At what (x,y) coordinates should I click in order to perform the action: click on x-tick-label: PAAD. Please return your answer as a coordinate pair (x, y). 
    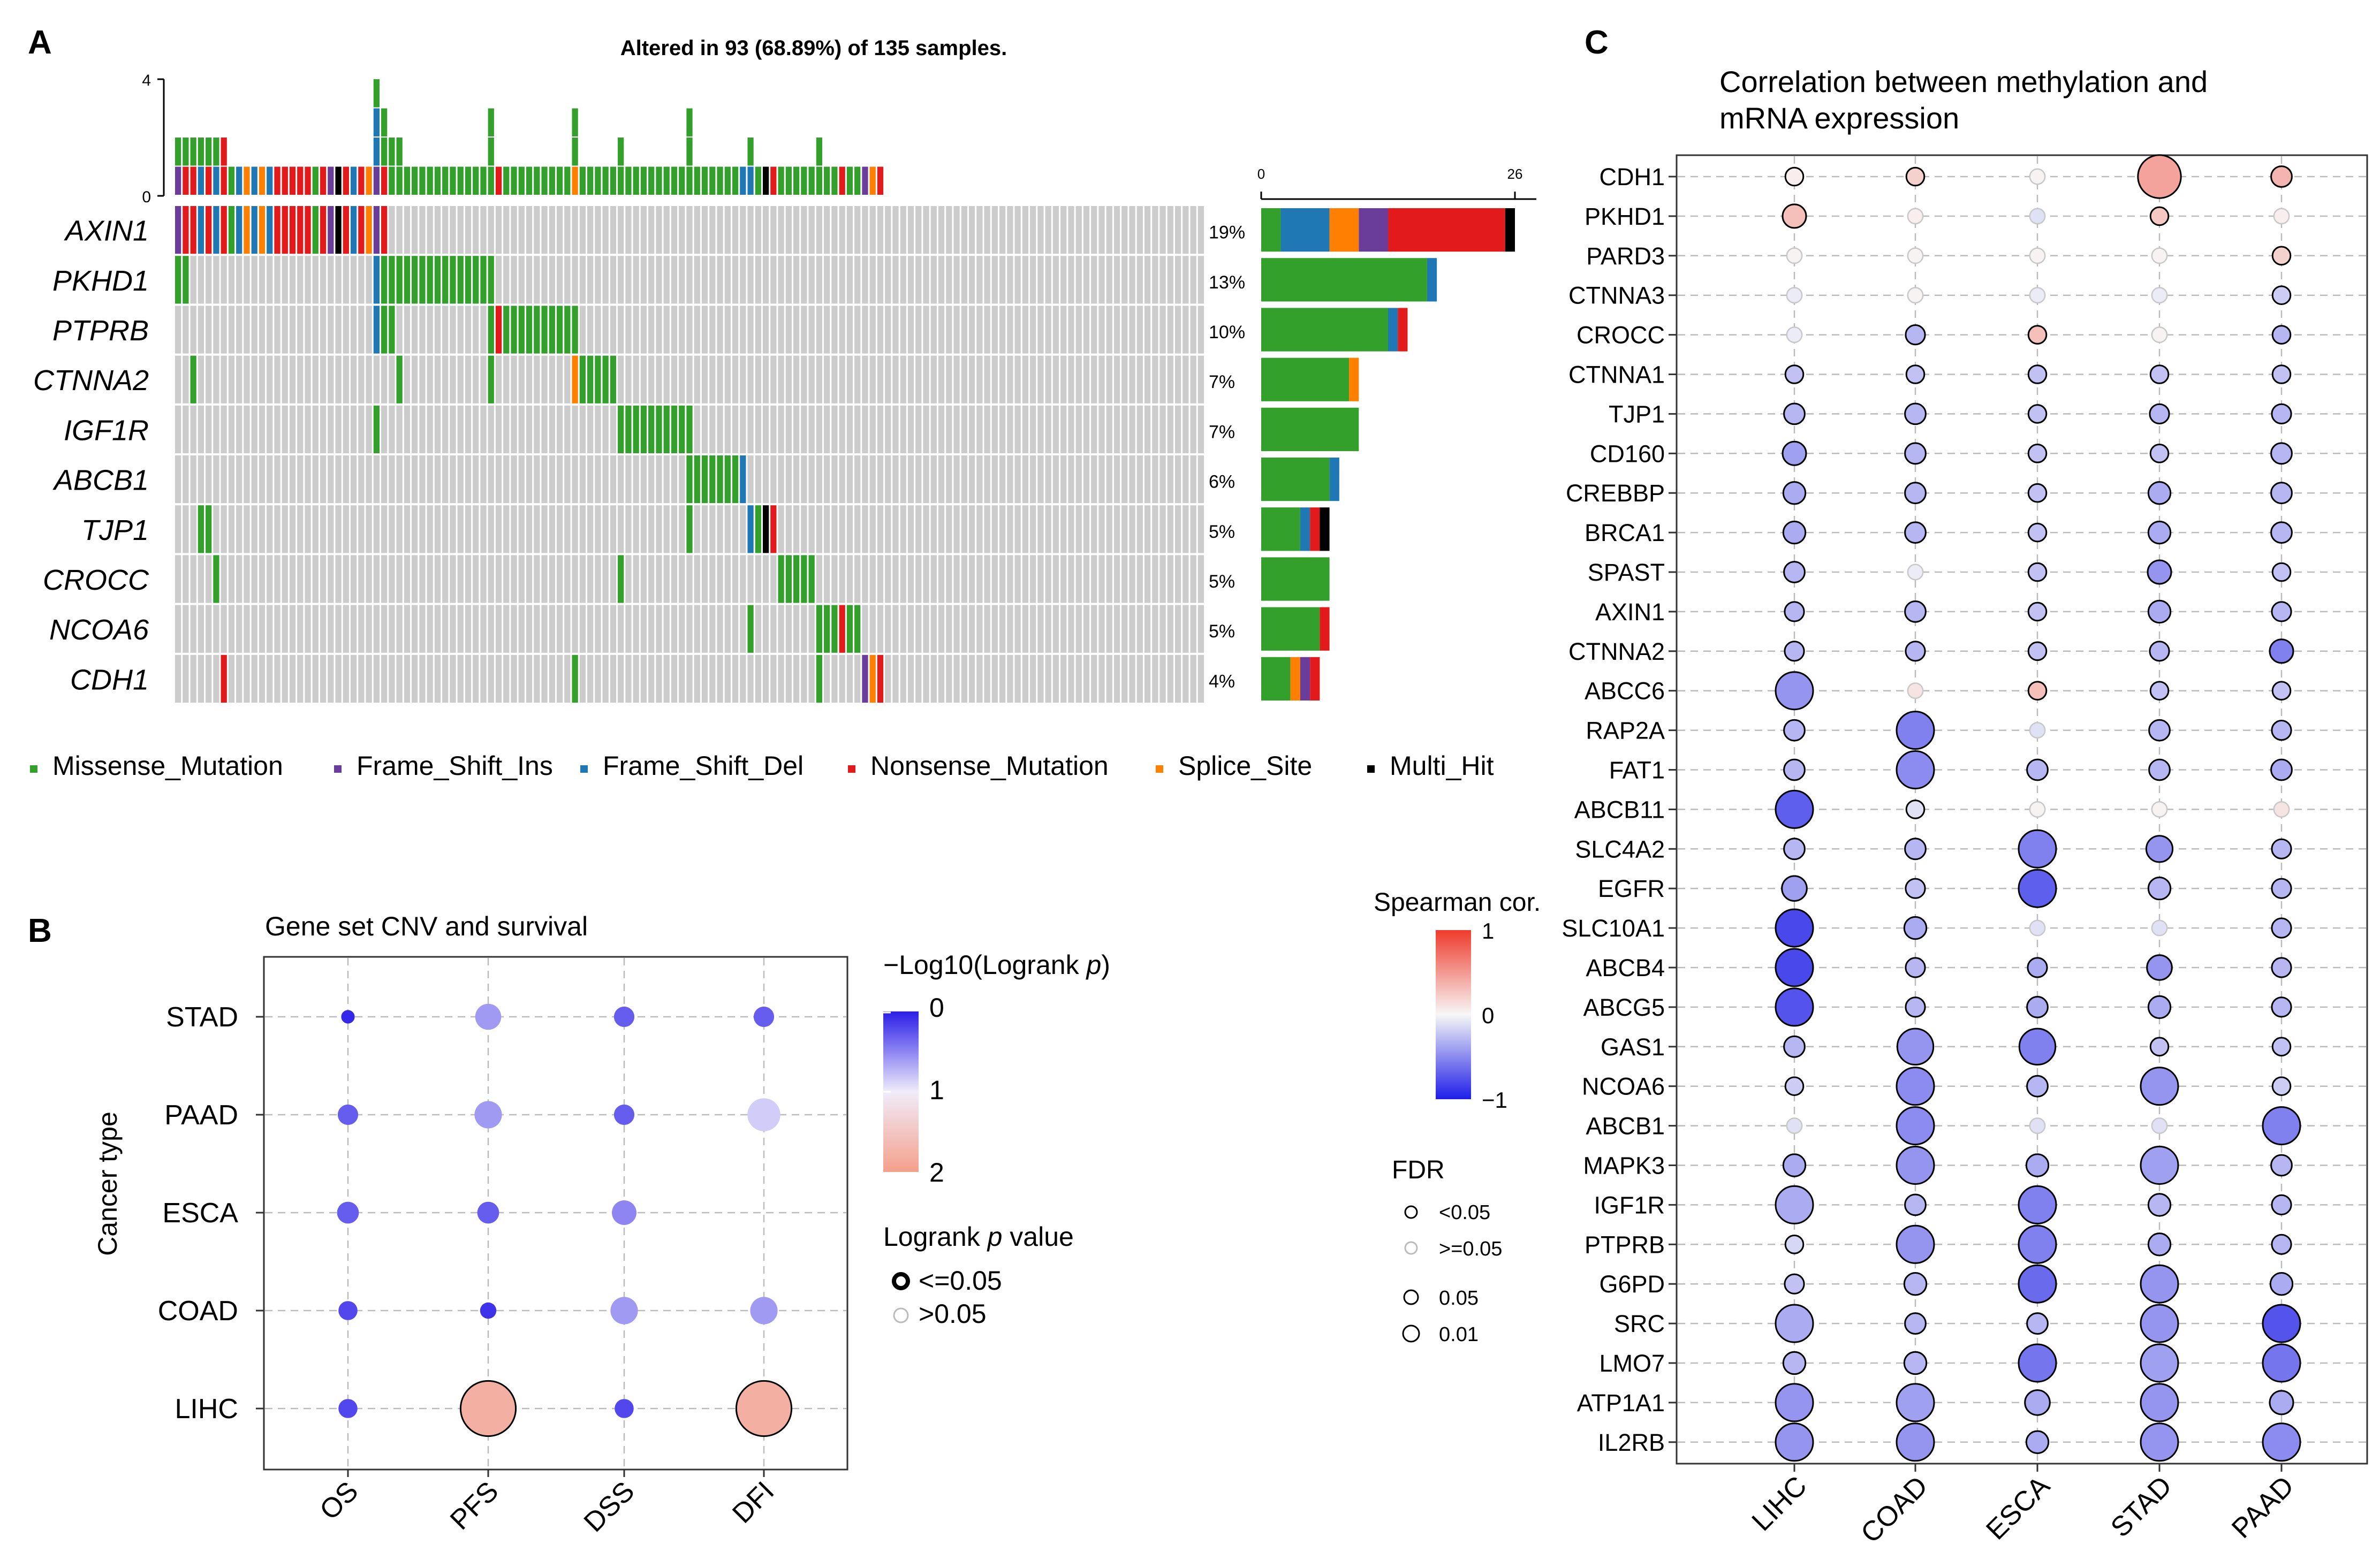
    Looking at the image, I should click on (2263, 1507).